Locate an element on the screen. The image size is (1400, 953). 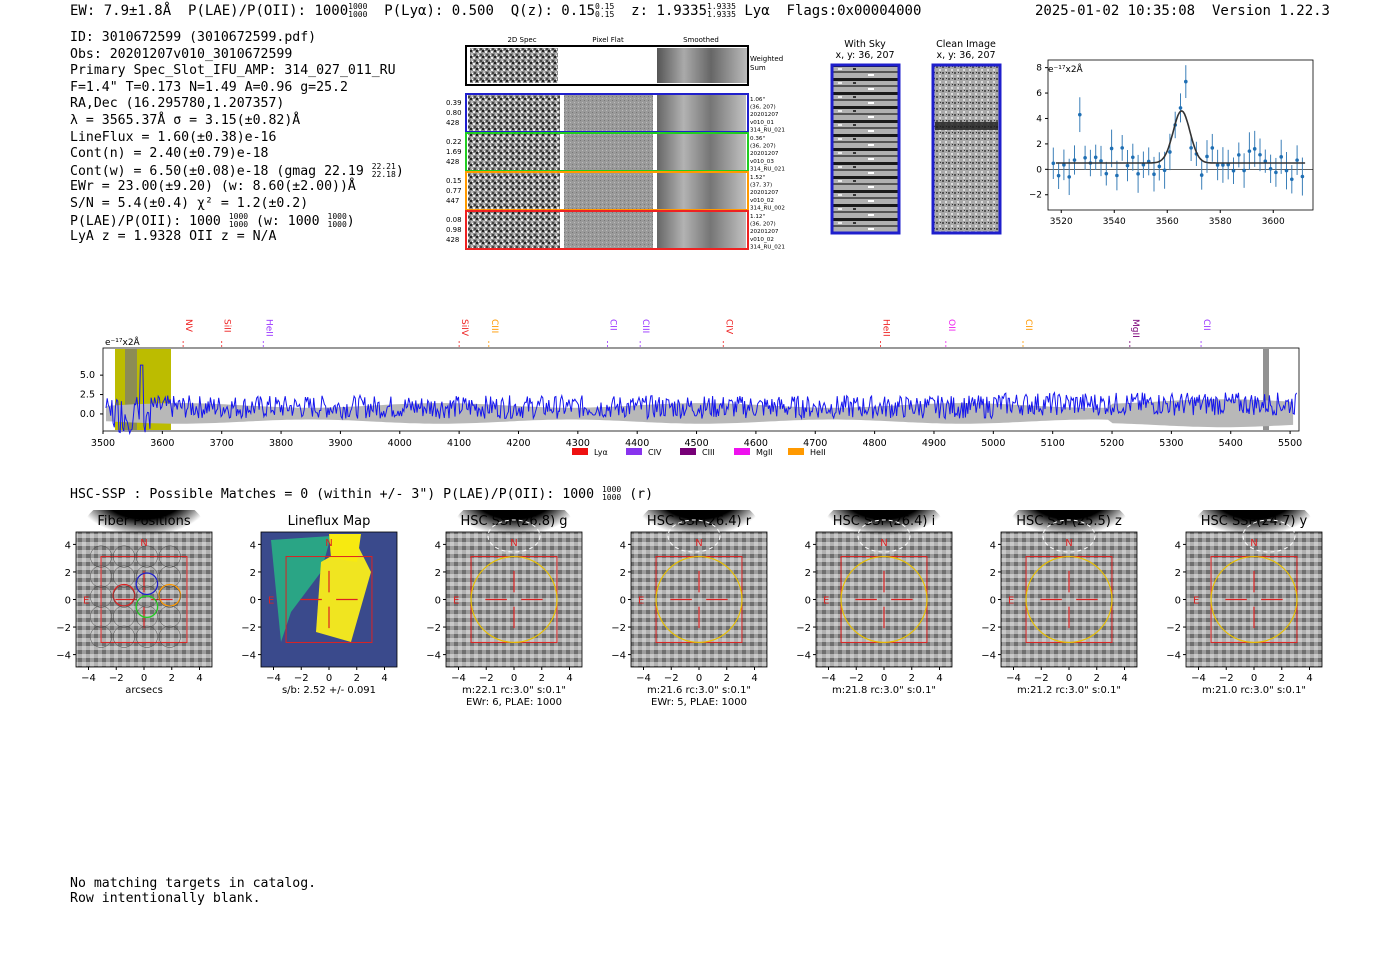
thumb-caption: arcsecs is located at coordinates (144, 690).